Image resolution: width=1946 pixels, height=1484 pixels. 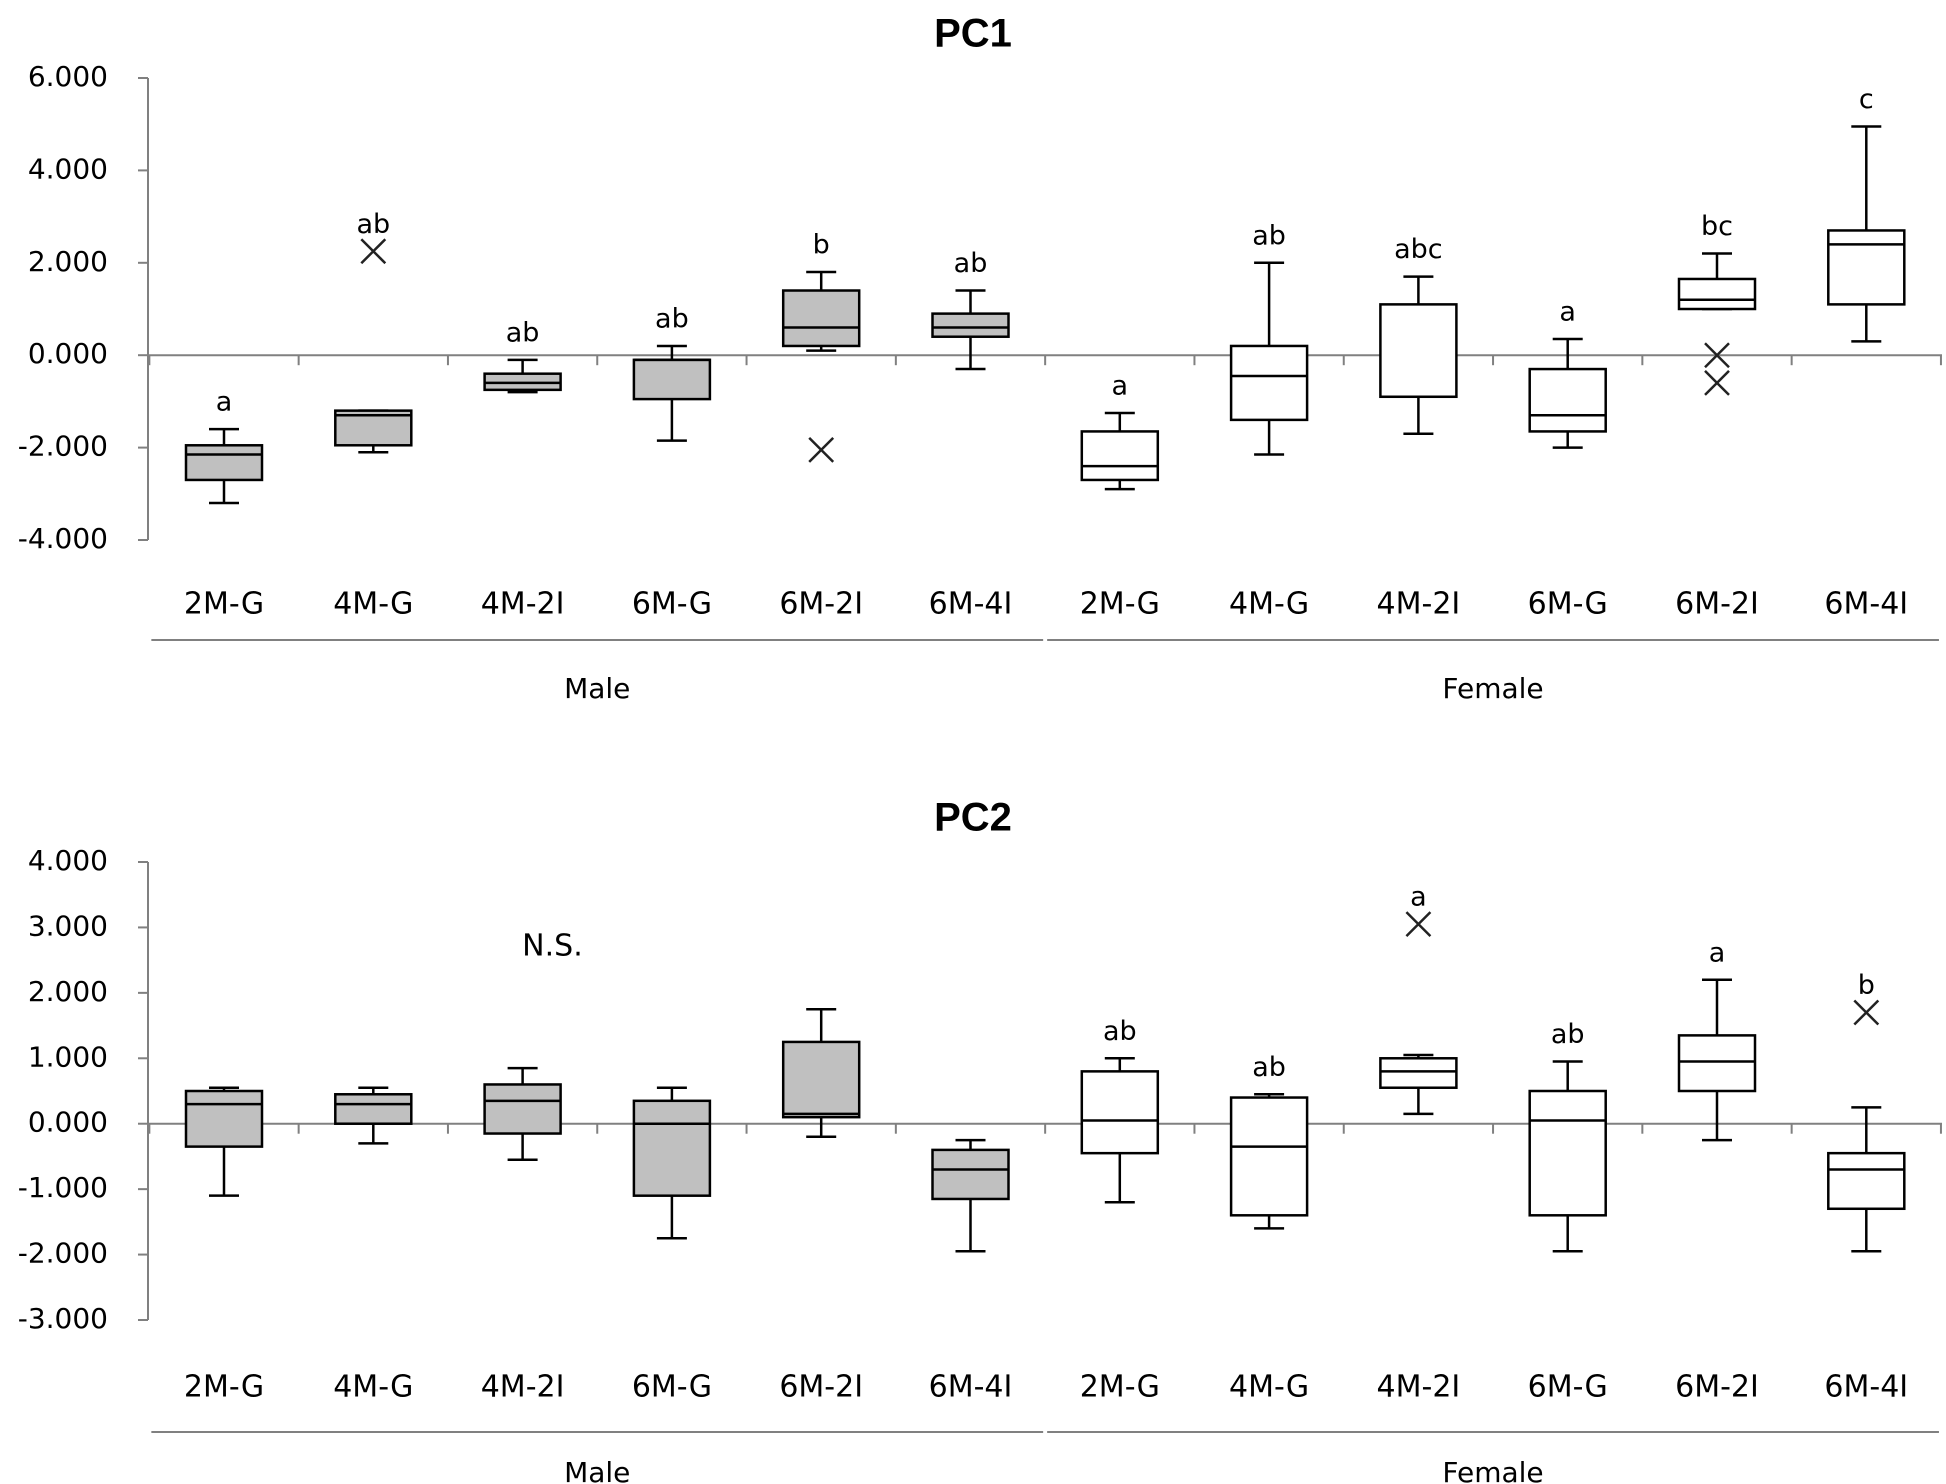 What do you see at coordinates (68, 1056) in the screenshot?
I see `y-tick-label: 1.000` at bounding box center [68, 1056].